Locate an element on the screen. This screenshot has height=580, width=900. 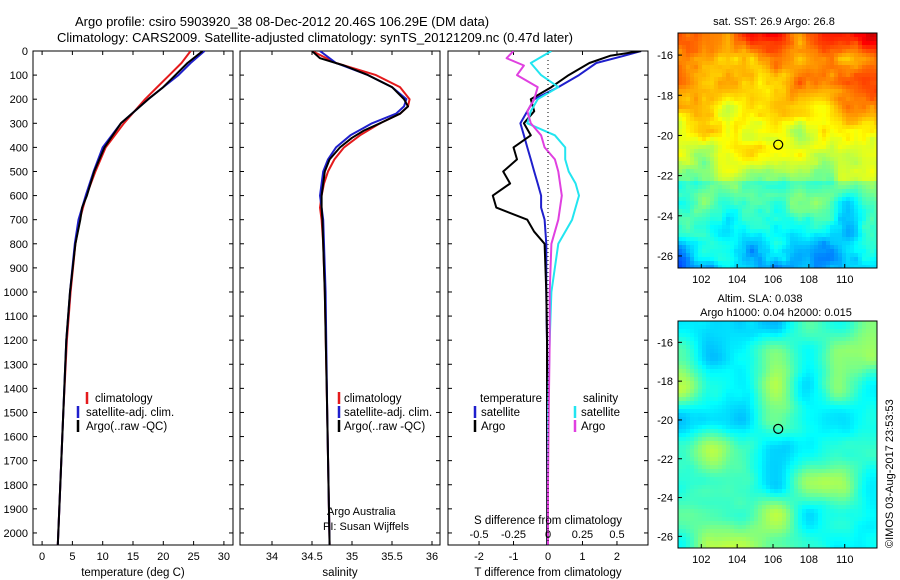
lon-tick-label: 110 is located at coordinates (845, 280).